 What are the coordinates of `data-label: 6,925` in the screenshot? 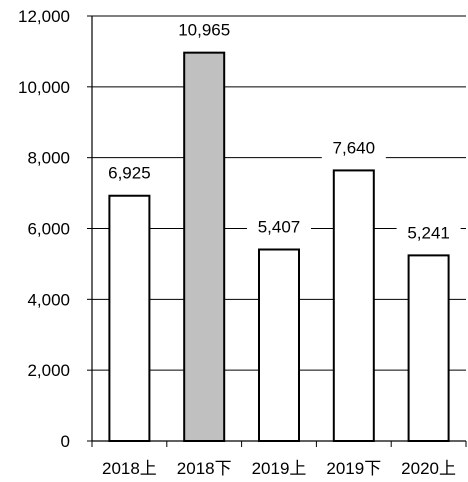 It's located at (129, 173).